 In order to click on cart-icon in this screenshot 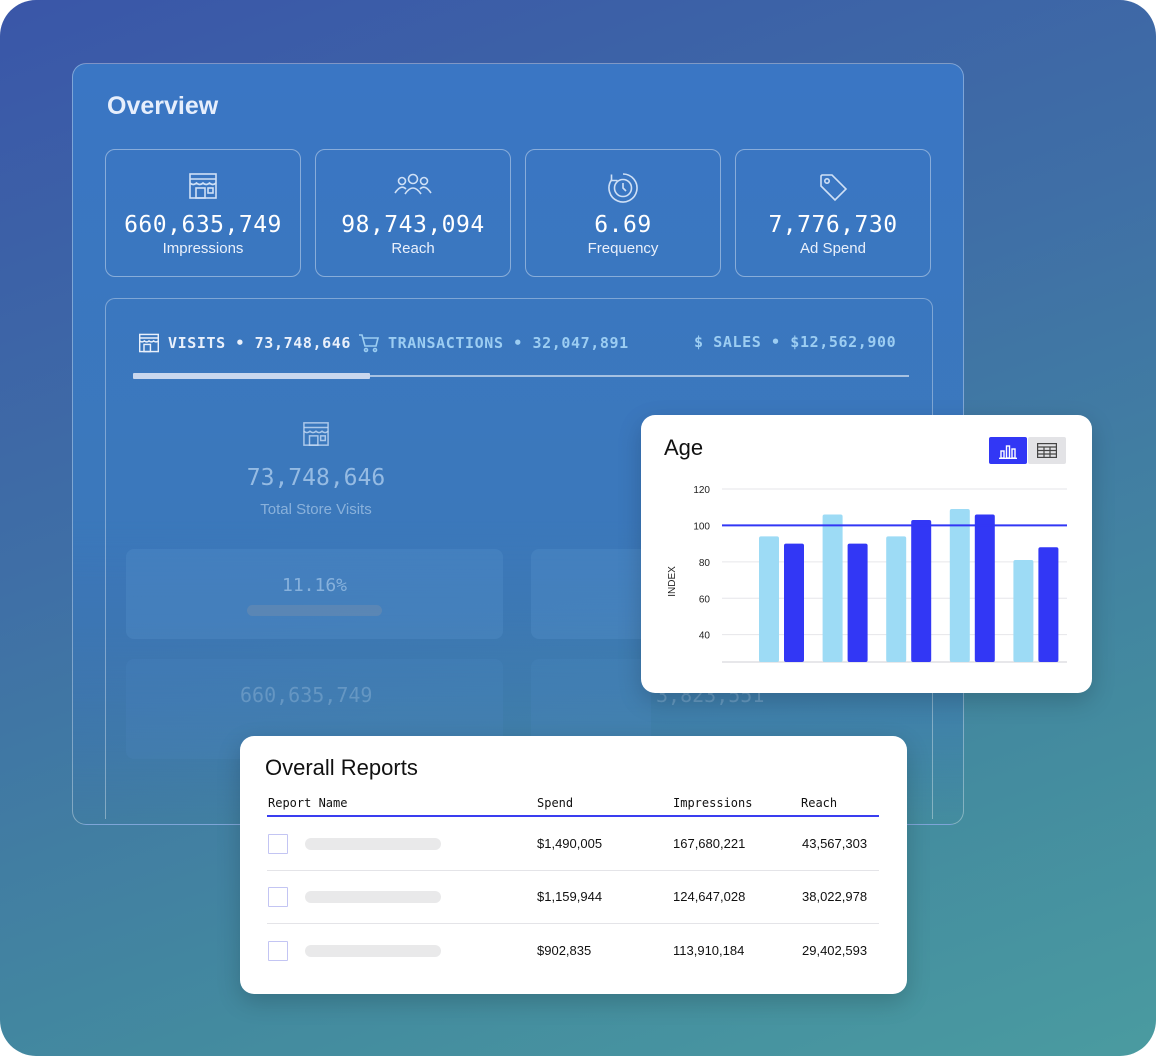, I will do `click(369, 343)`.